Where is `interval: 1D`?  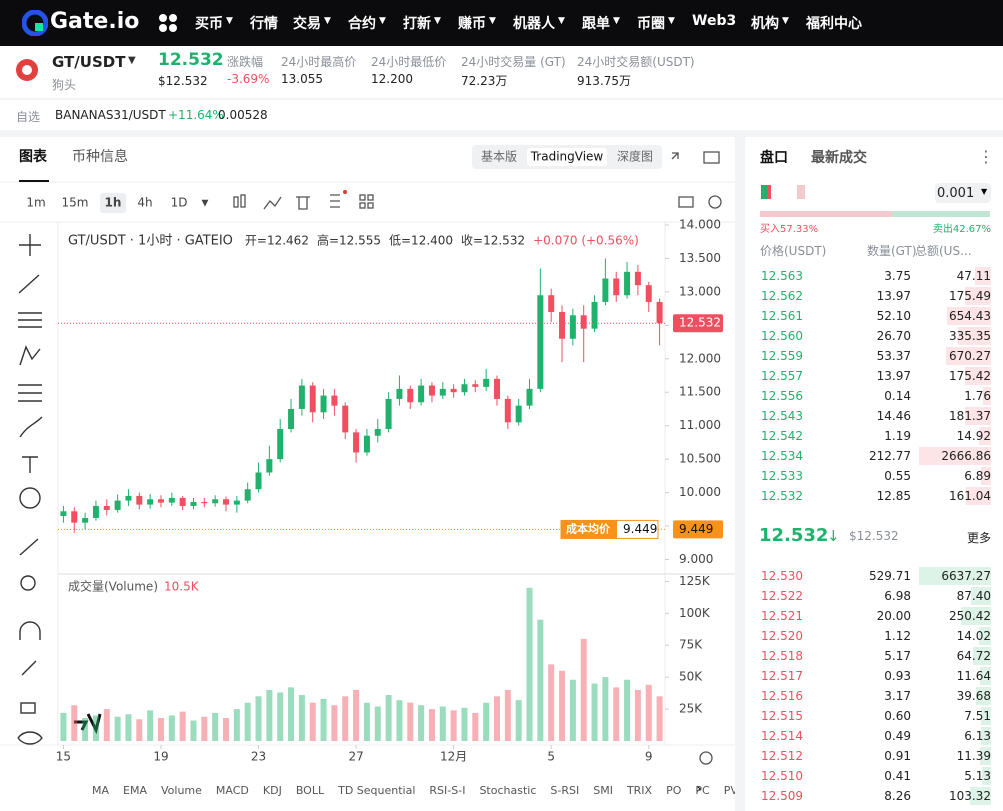 interval: 1D is located at coordinates (179, 203).